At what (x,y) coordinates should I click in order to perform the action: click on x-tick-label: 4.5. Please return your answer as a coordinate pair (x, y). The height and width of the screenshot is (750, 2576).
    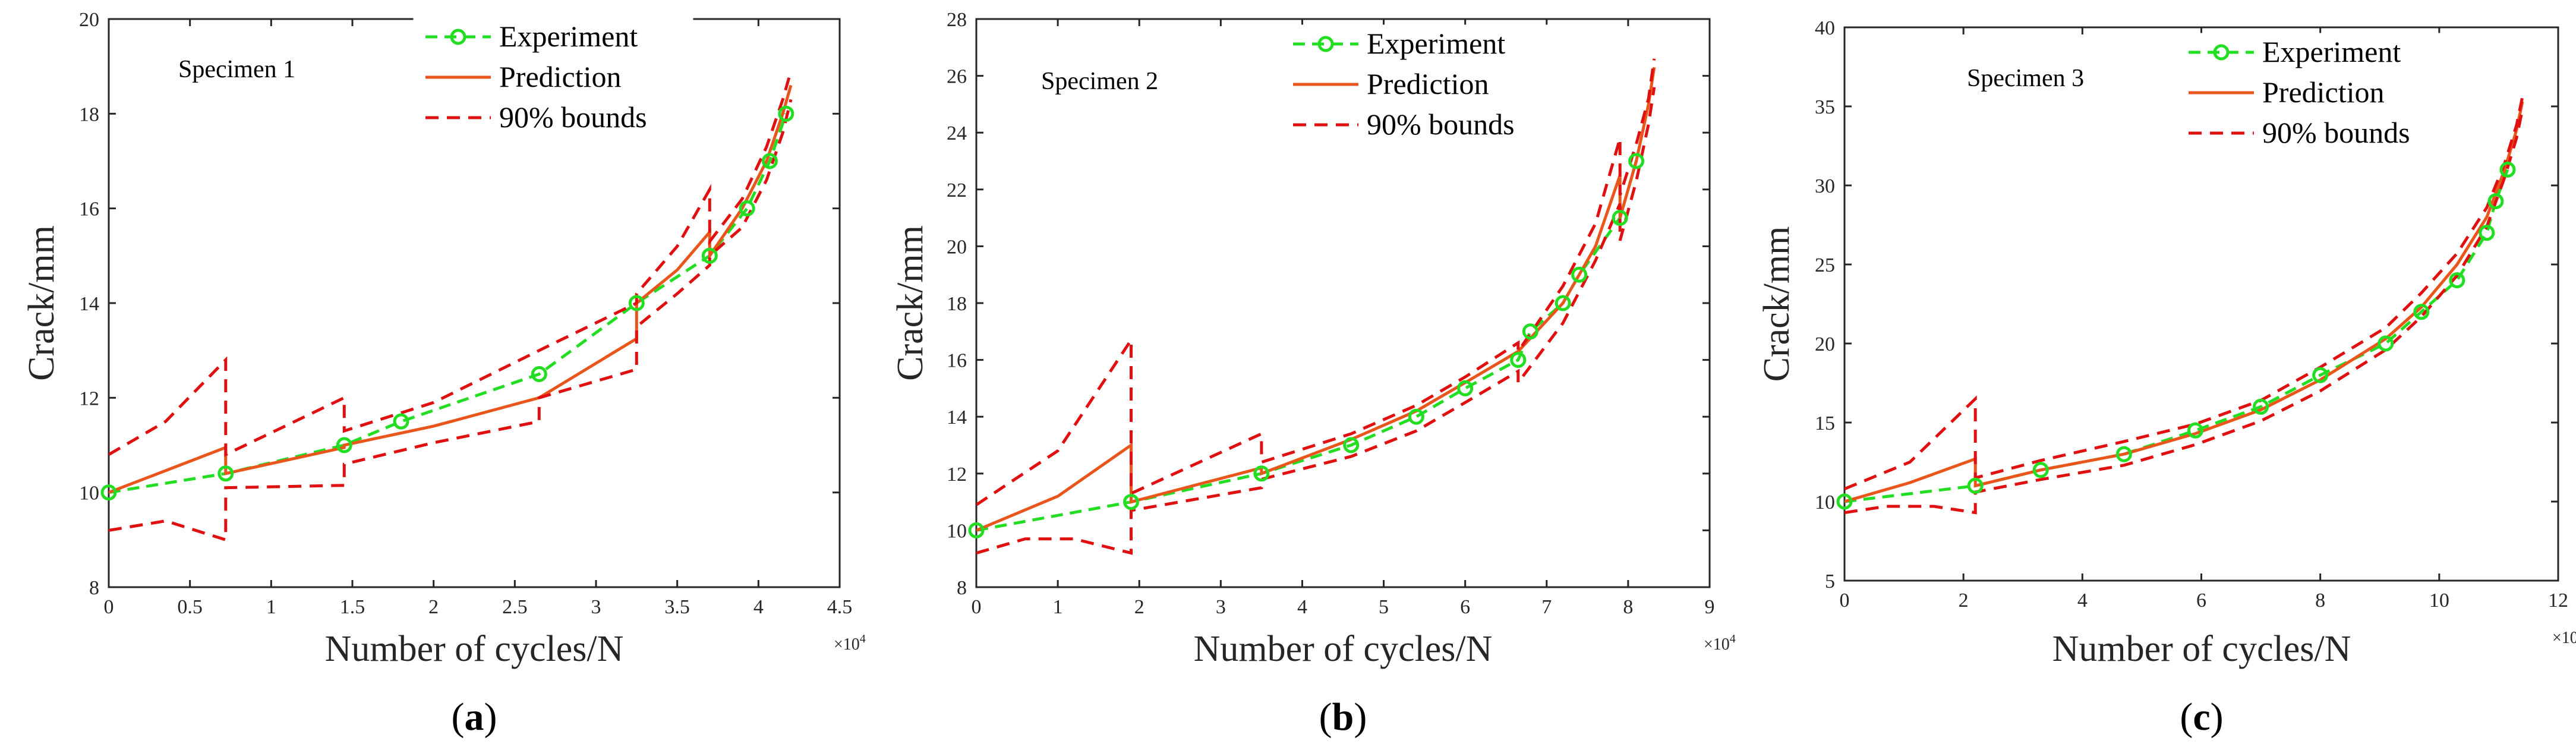
    Looking at the image, I should click on (840, 607).